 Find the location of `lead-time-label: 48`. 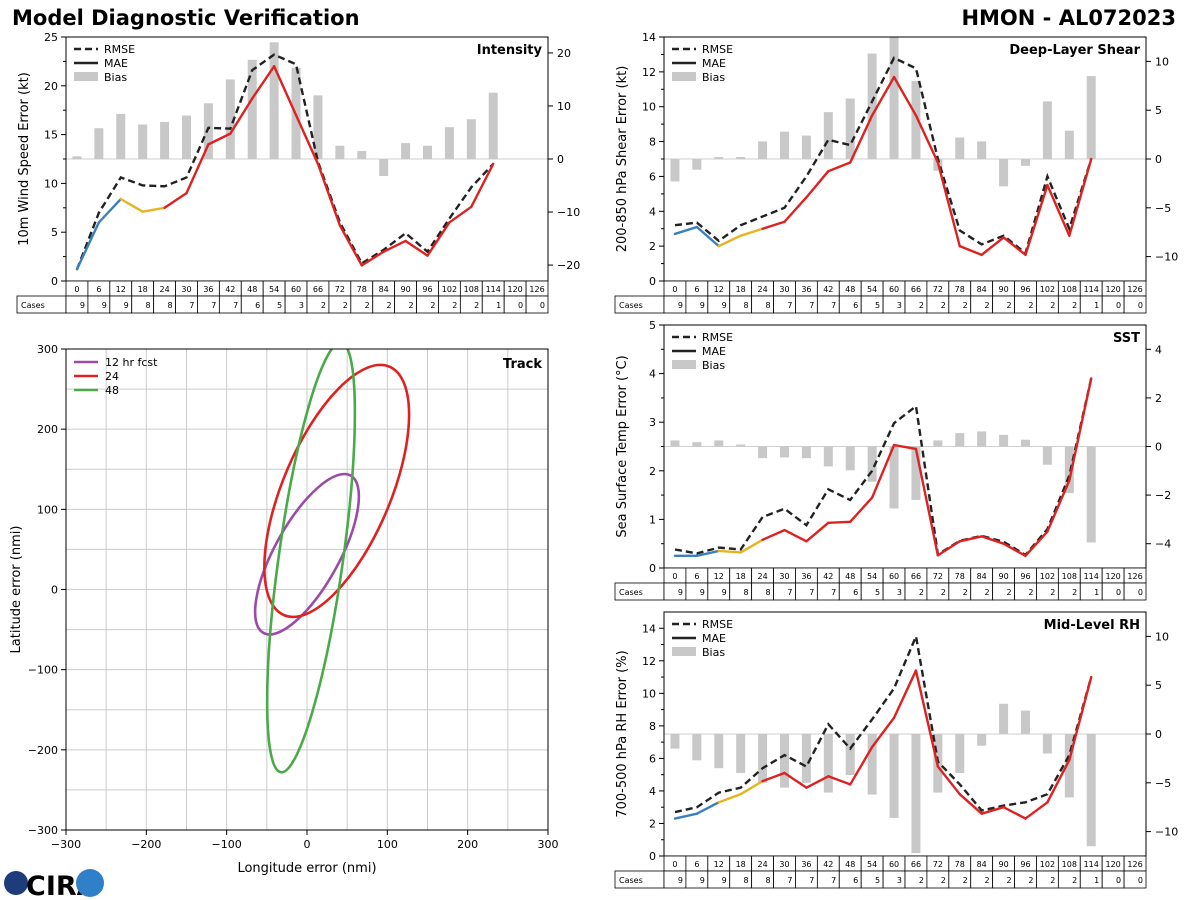

lead-time-label: 48 is located at coordinates (850, 576).